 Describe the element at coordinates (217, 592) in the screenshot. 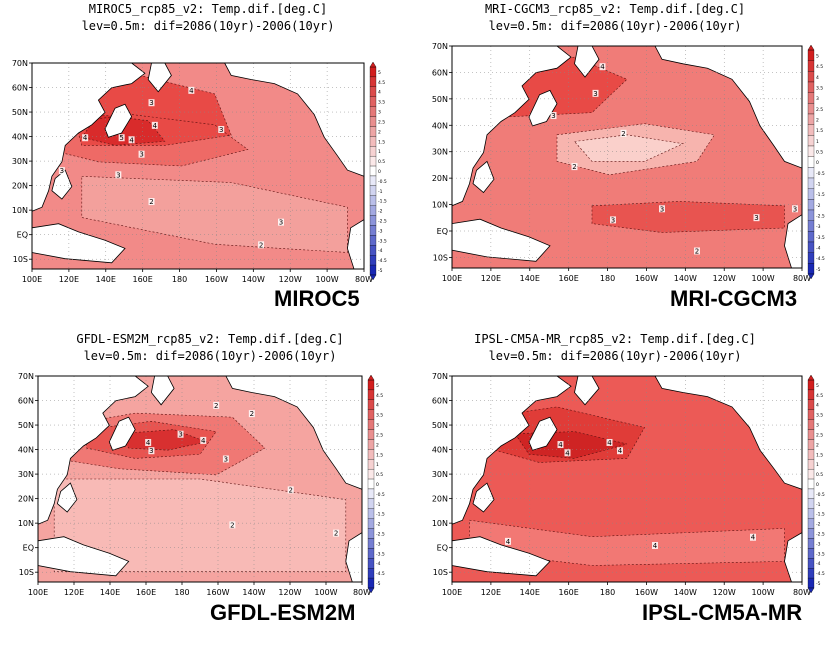

I see `x-tick-label: 160W` at that location.